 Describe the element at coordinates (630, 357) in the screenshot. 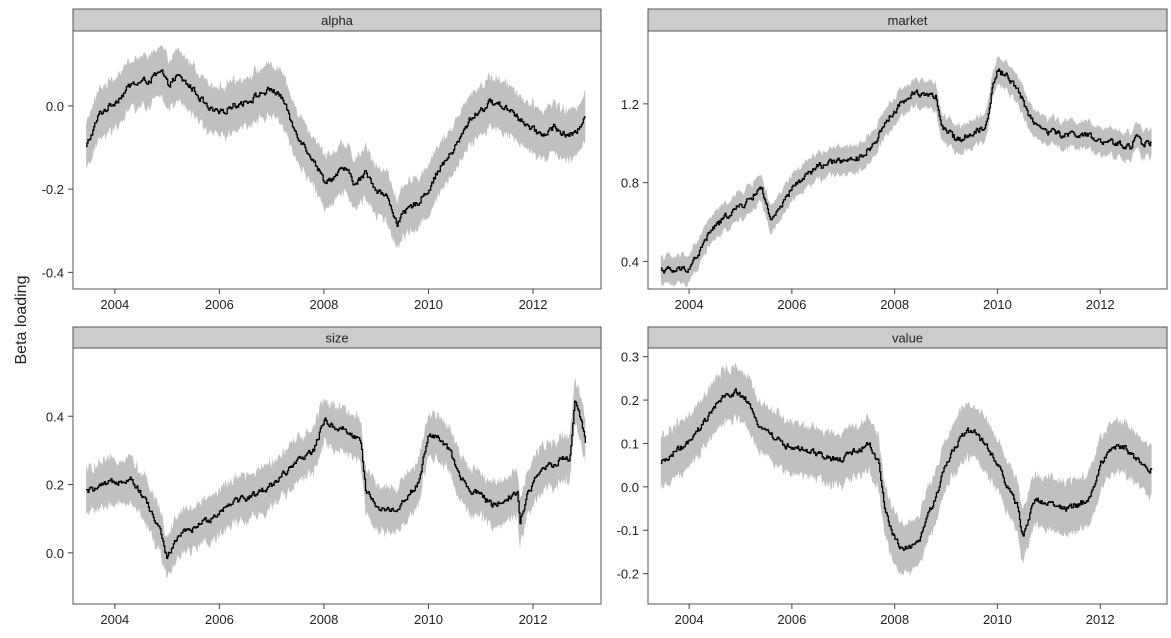

I see `y-tick-label: 0.3` at that location.